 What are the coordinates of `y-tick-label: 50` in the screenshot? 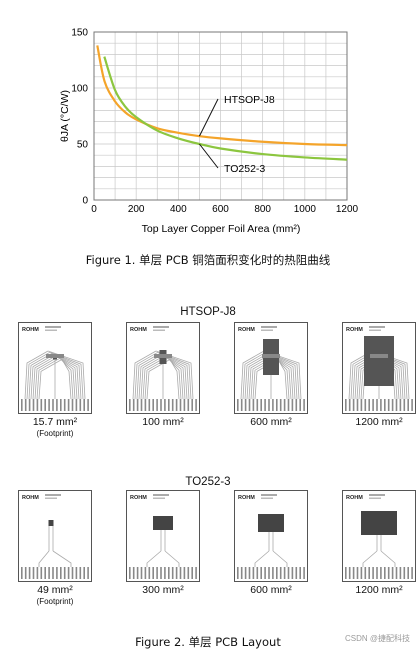 It's located at (83, 145).